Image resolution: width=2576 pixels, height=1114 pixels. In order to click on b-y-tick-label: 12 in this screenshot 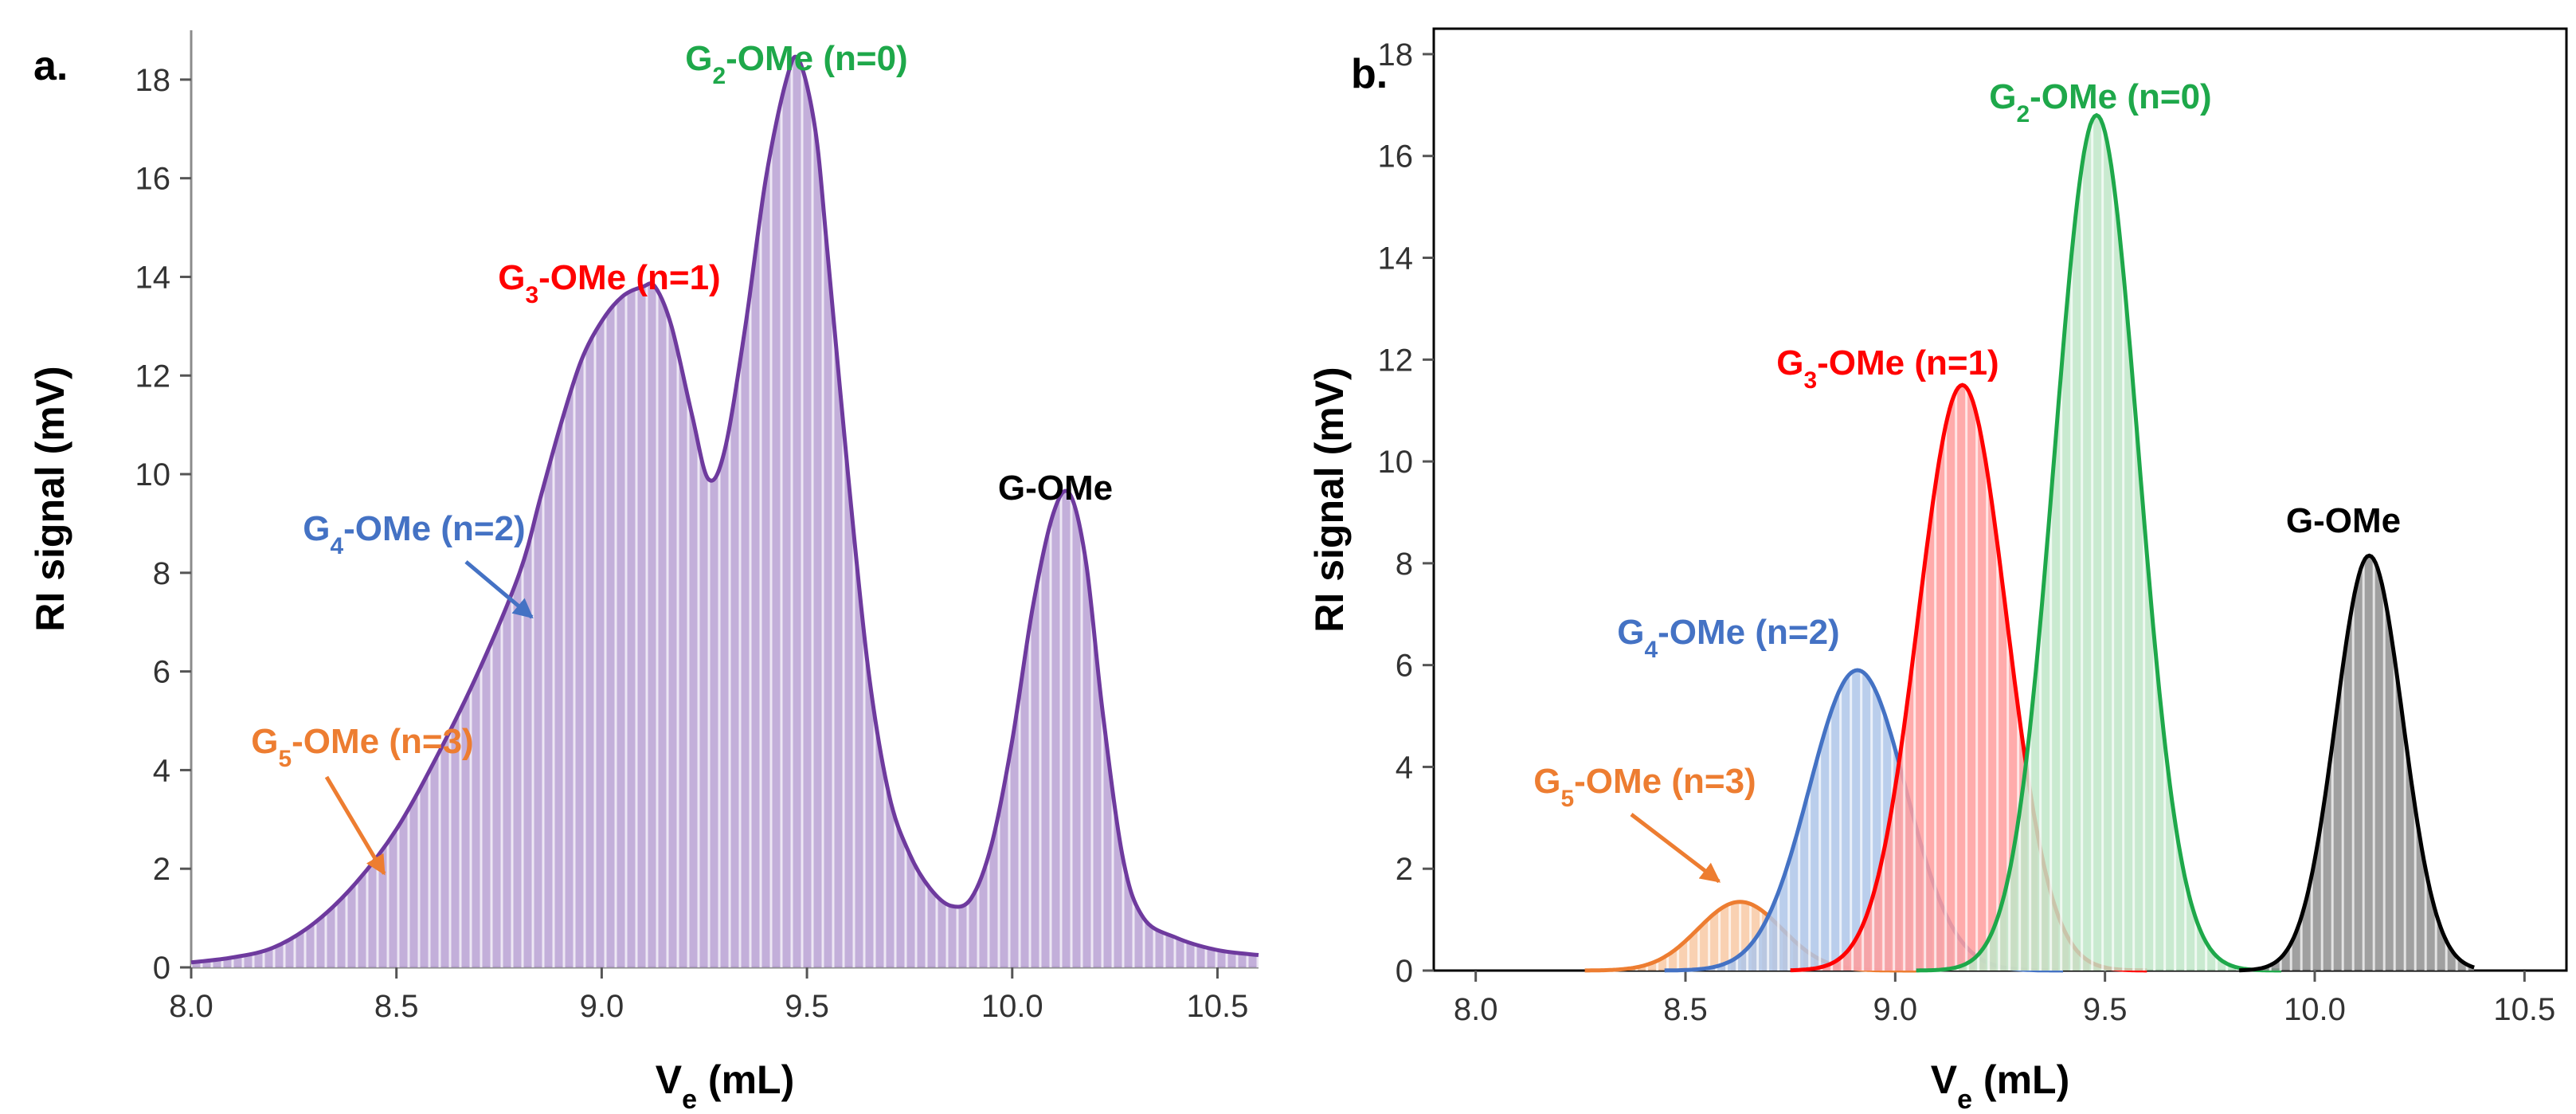, I will do `click(1396, 360)`.